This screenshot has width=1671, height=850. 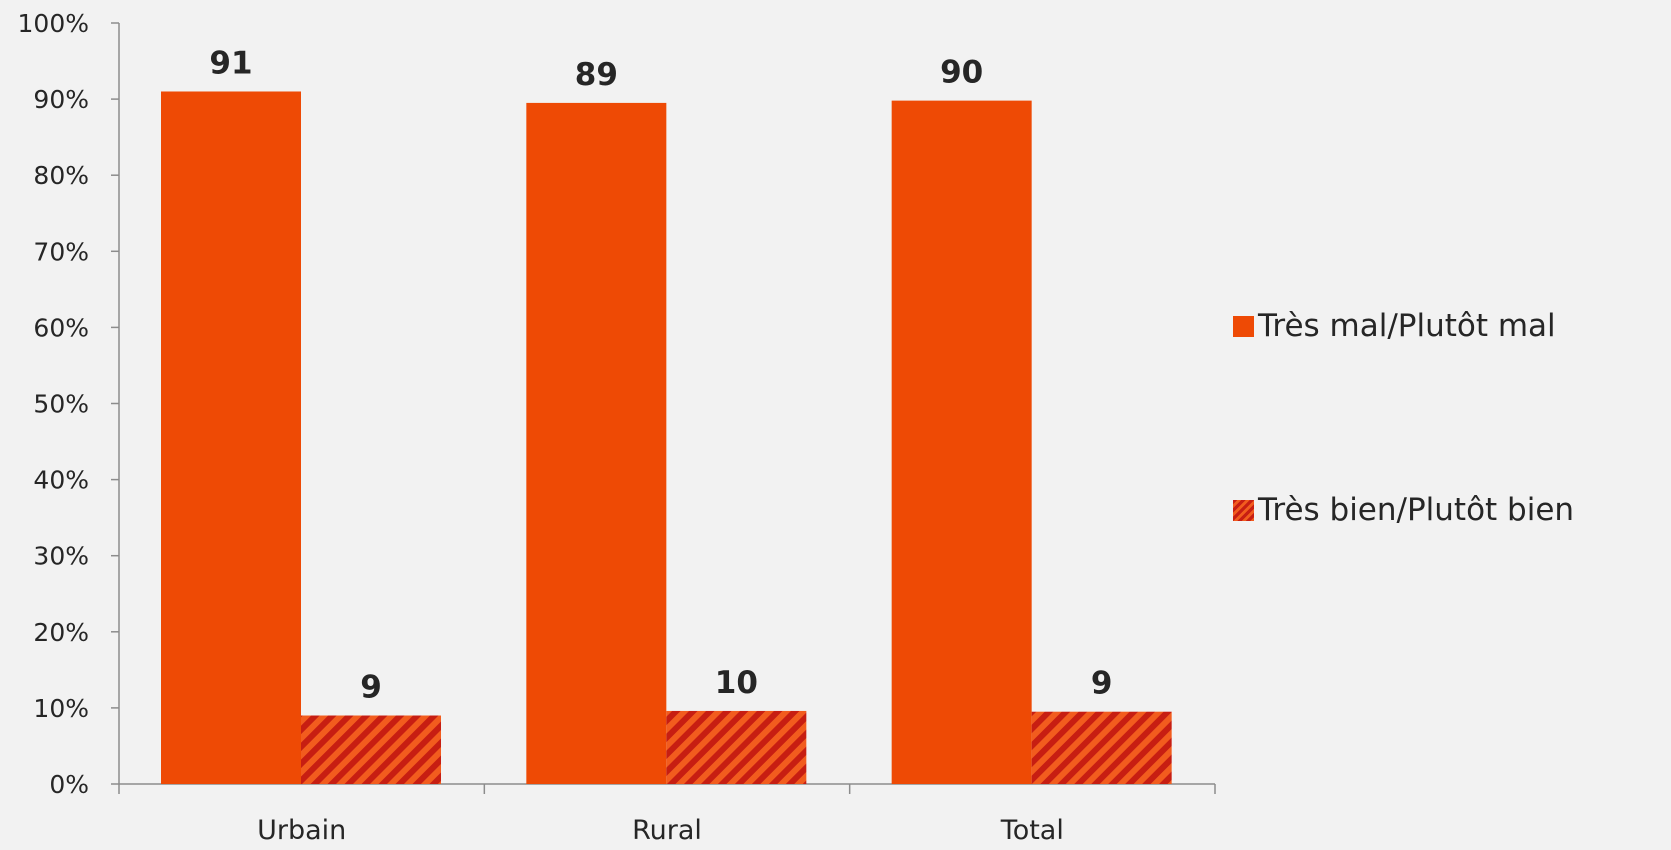 I want to click on bar-series-2-rural, so click(x=736, y=747).